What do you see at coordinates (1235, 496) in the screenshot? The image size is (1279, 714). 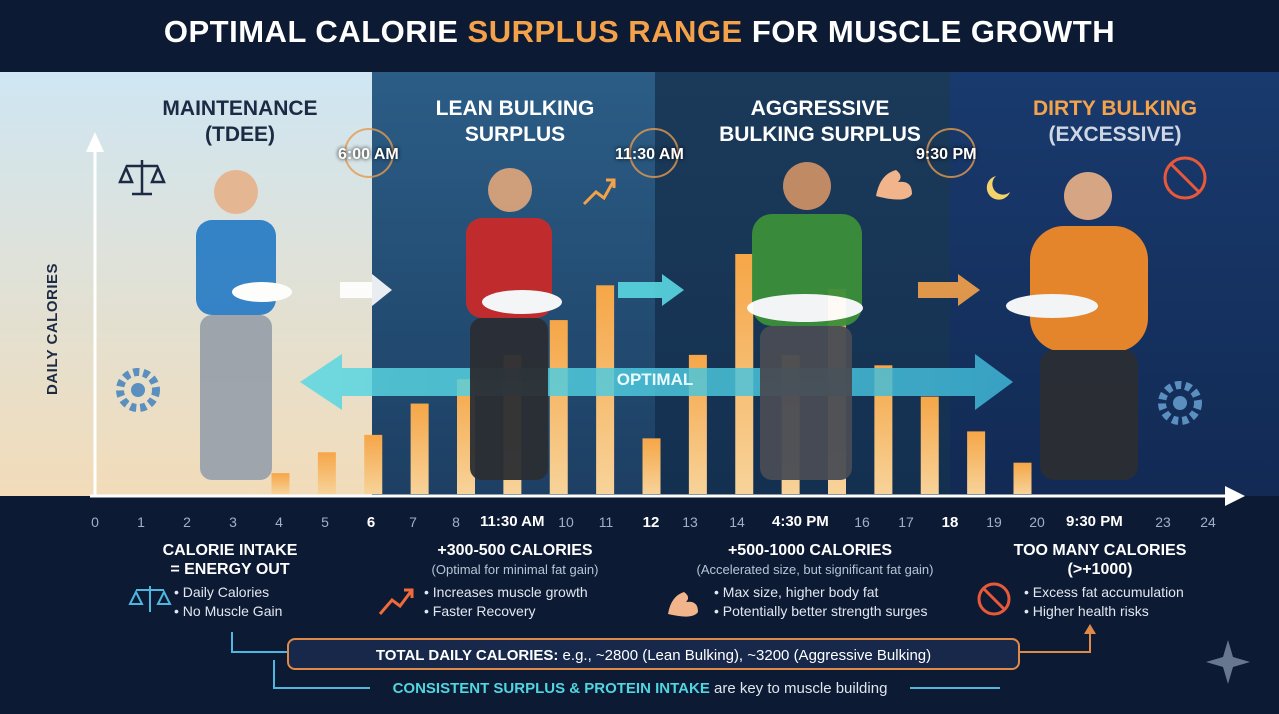 I see `x-axis-arrow` at bounding box center [1235, 496].